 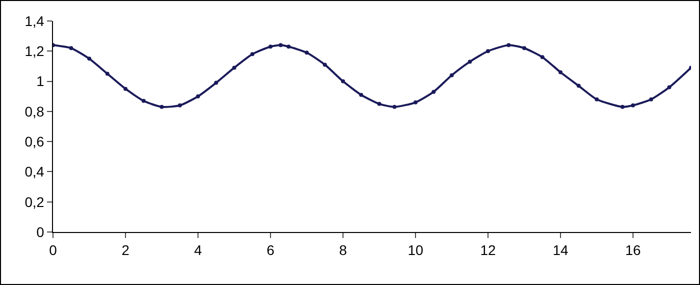 What do you see at coordinates (270, 250) in the screenshot?
I see `x-tick-label: 6` at bounding box center [270, 250].